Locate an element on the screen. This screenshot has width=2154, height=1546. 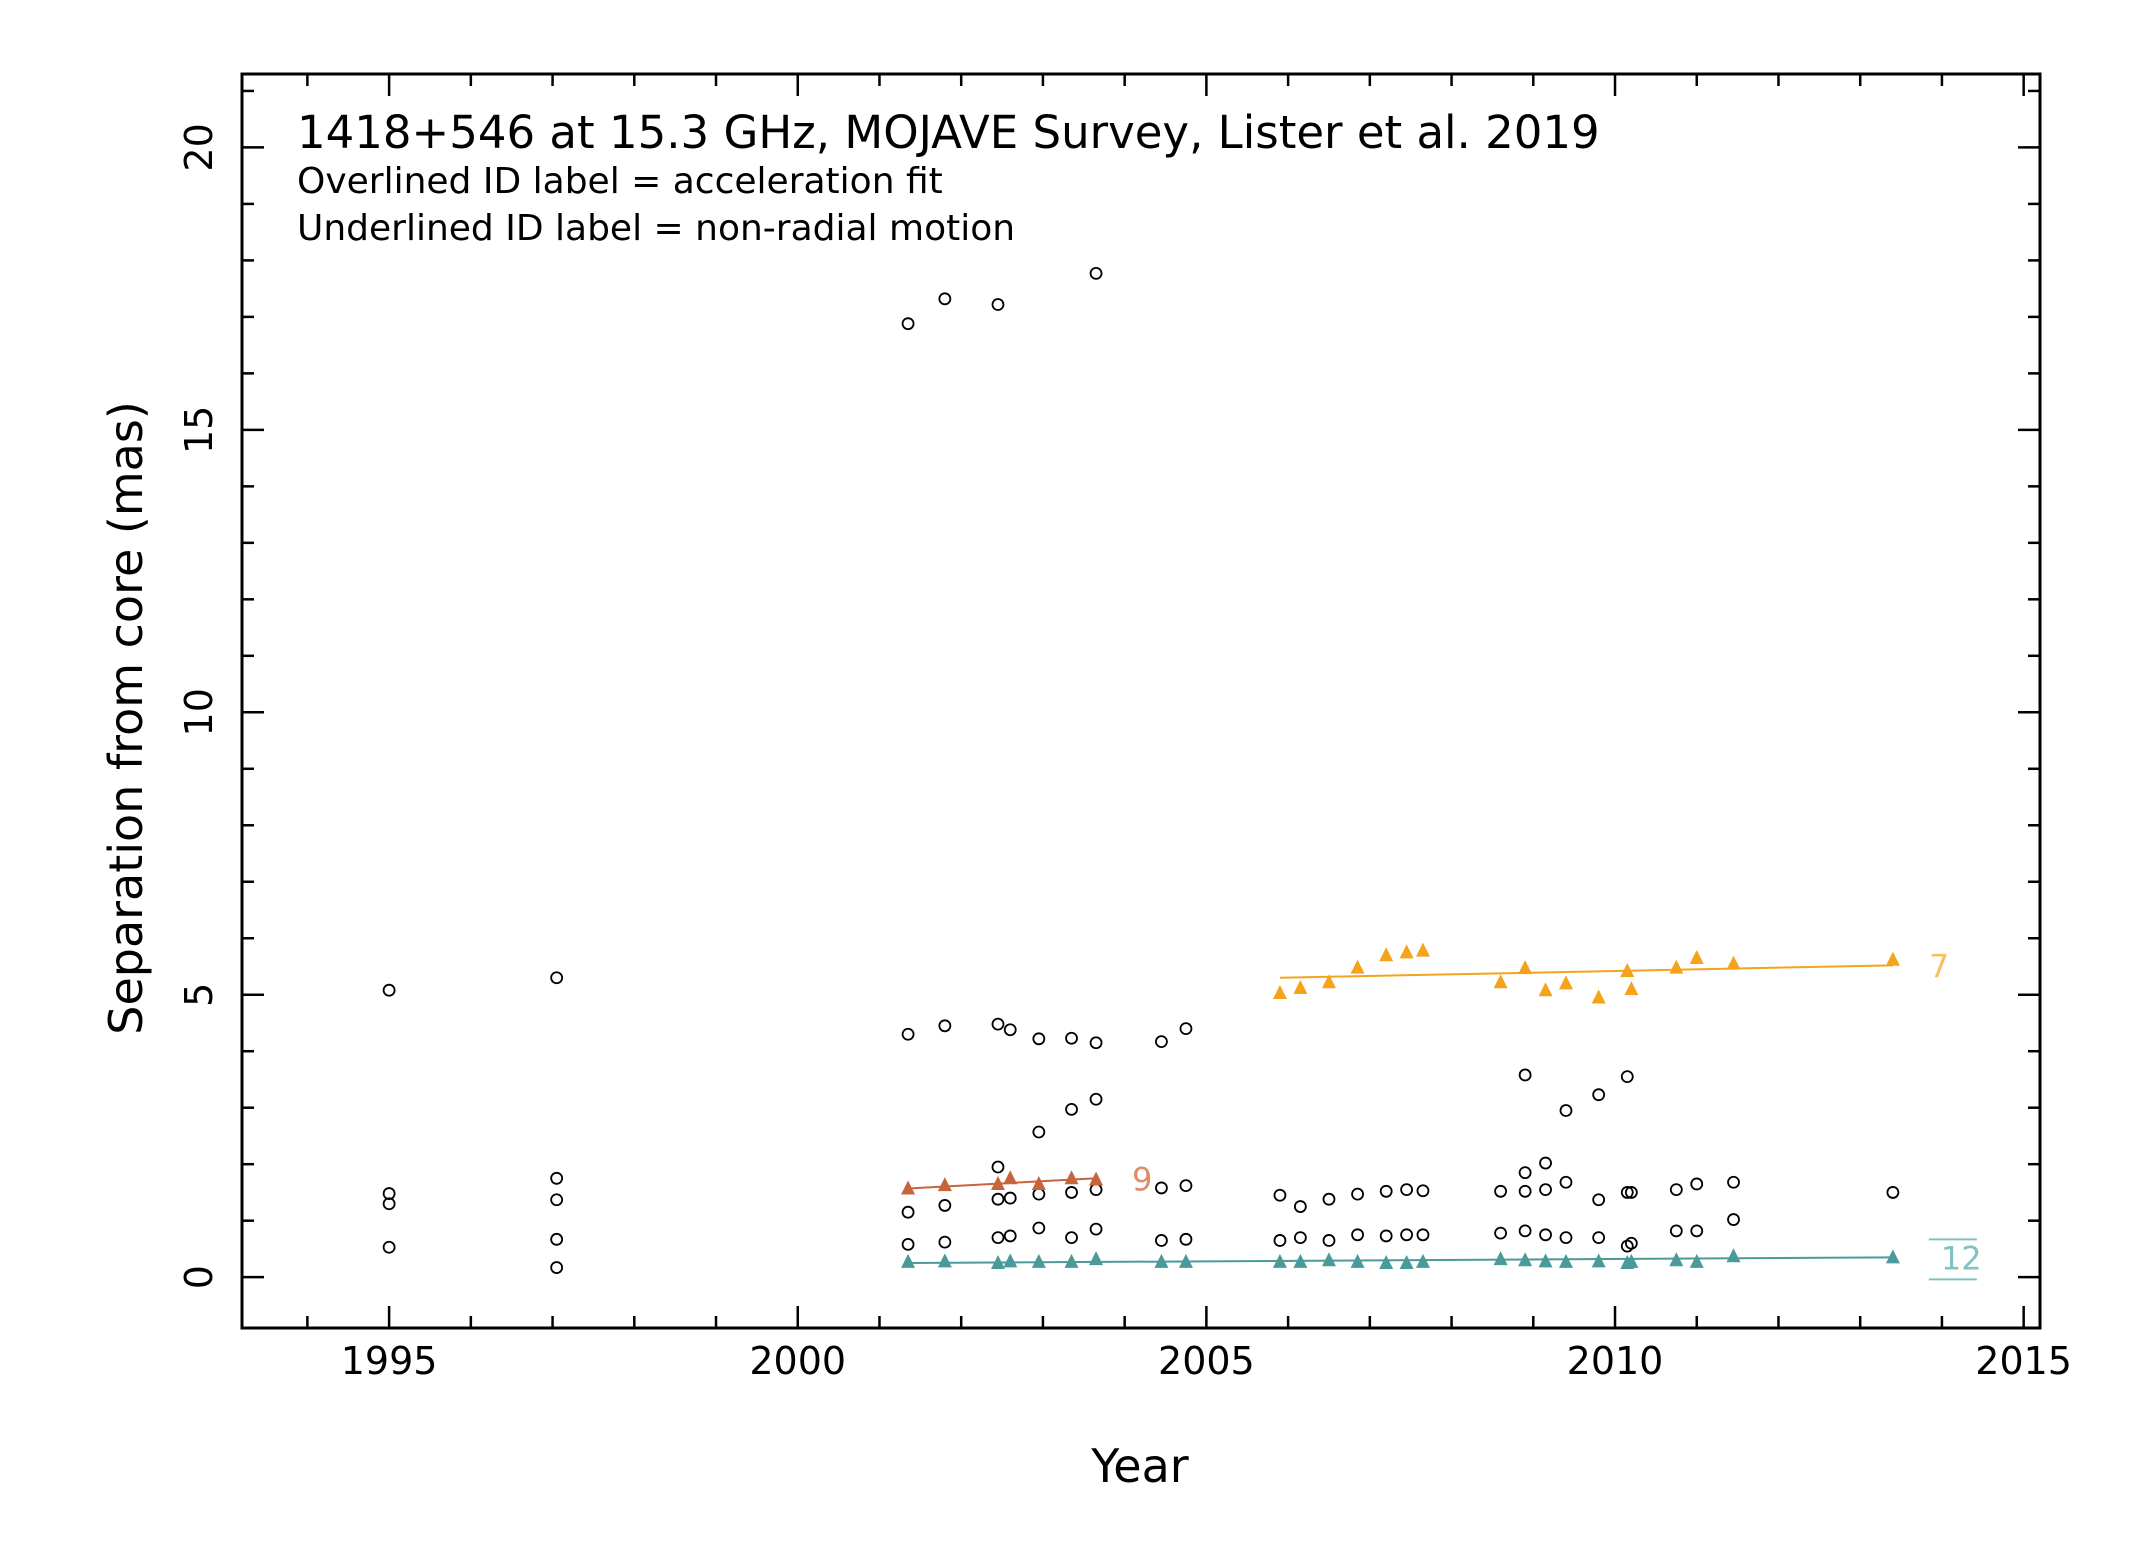
series-label-12: 12 is located at coordinates (1961, 1258).